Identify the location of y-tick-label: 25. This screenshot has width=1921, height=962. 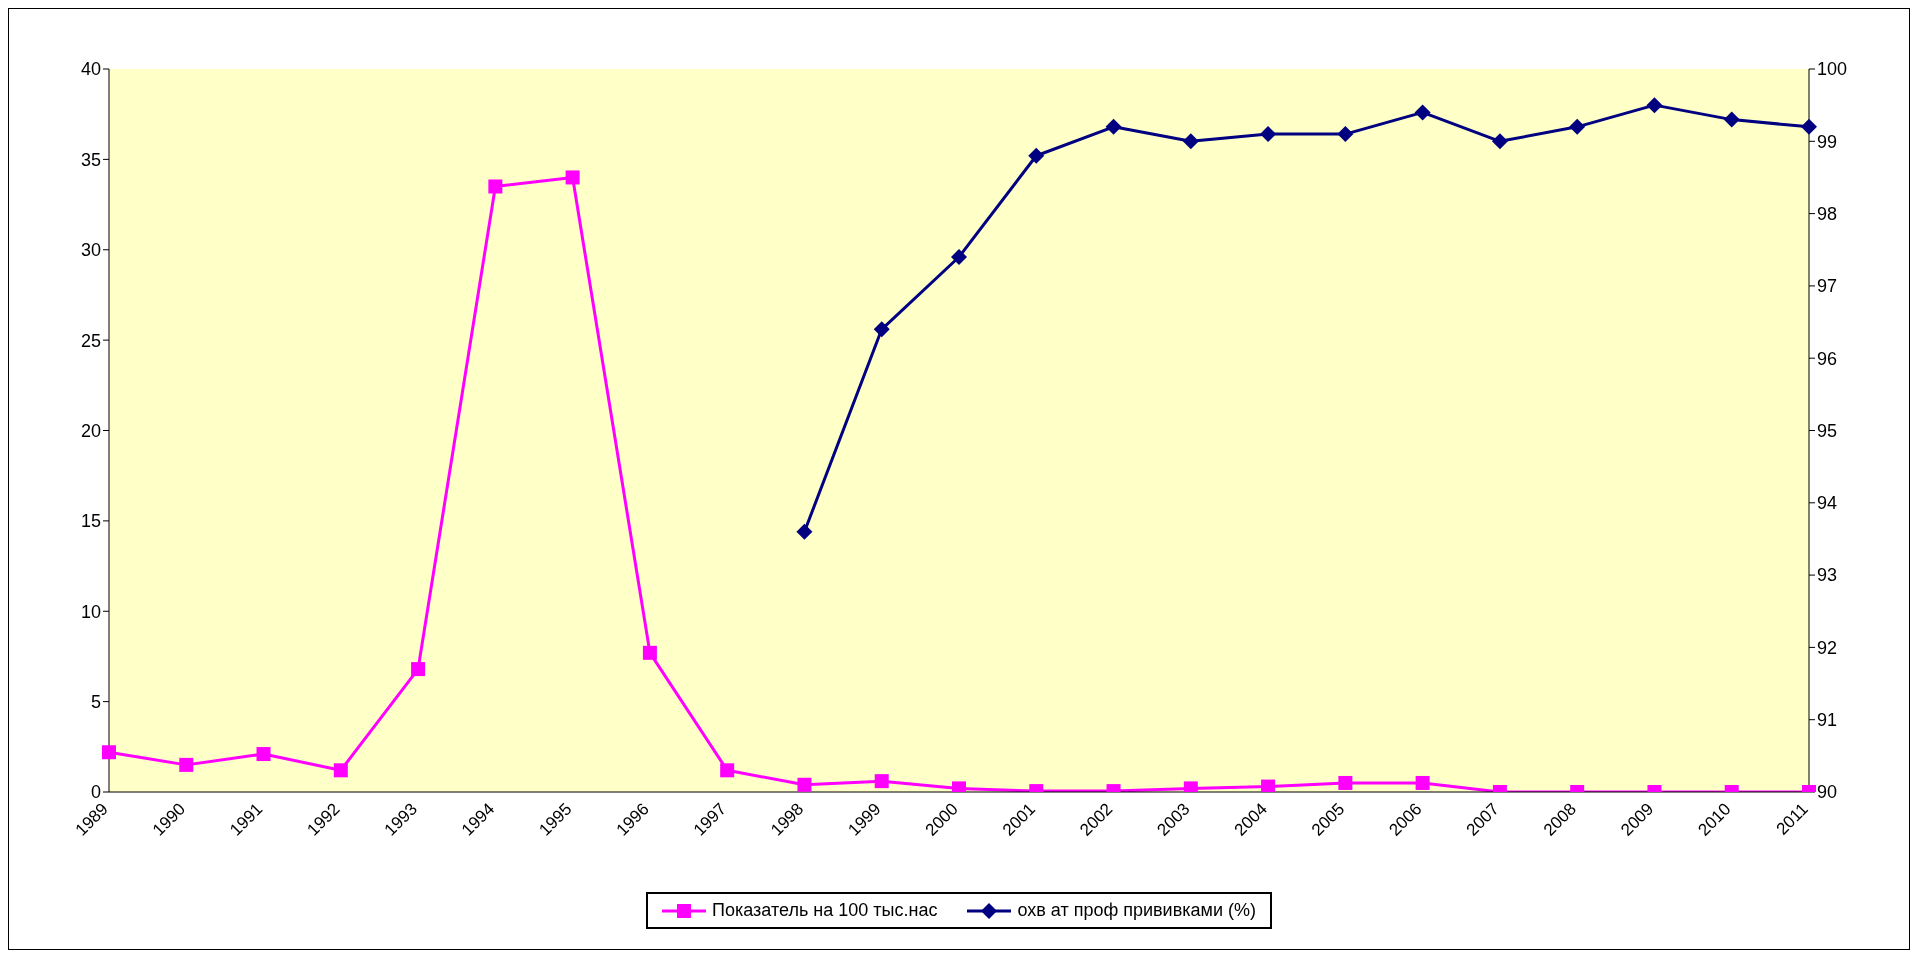
(90, 340).